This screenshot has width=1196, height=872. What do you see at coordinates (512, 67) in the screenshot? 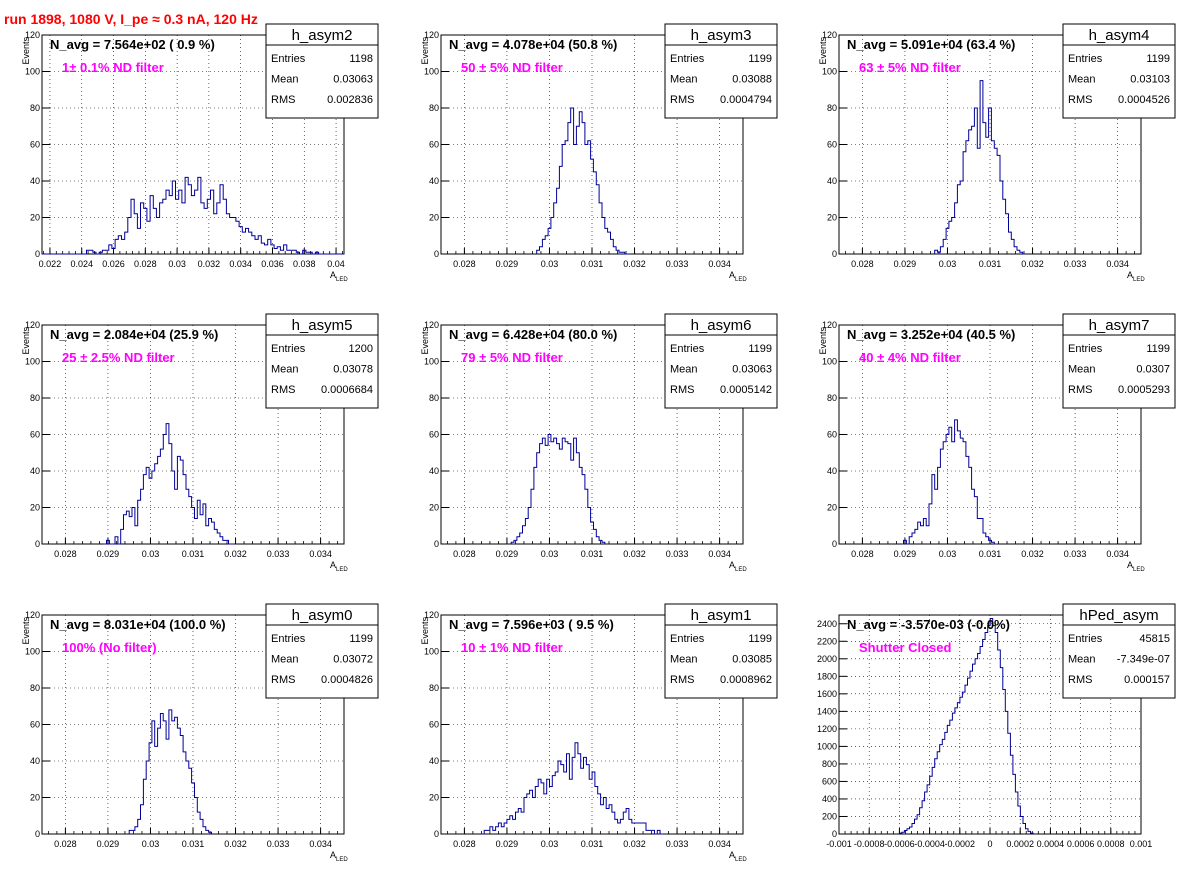
I see `filter-label: 50 ± 5% ND filter` at bounding box center [512, 67].